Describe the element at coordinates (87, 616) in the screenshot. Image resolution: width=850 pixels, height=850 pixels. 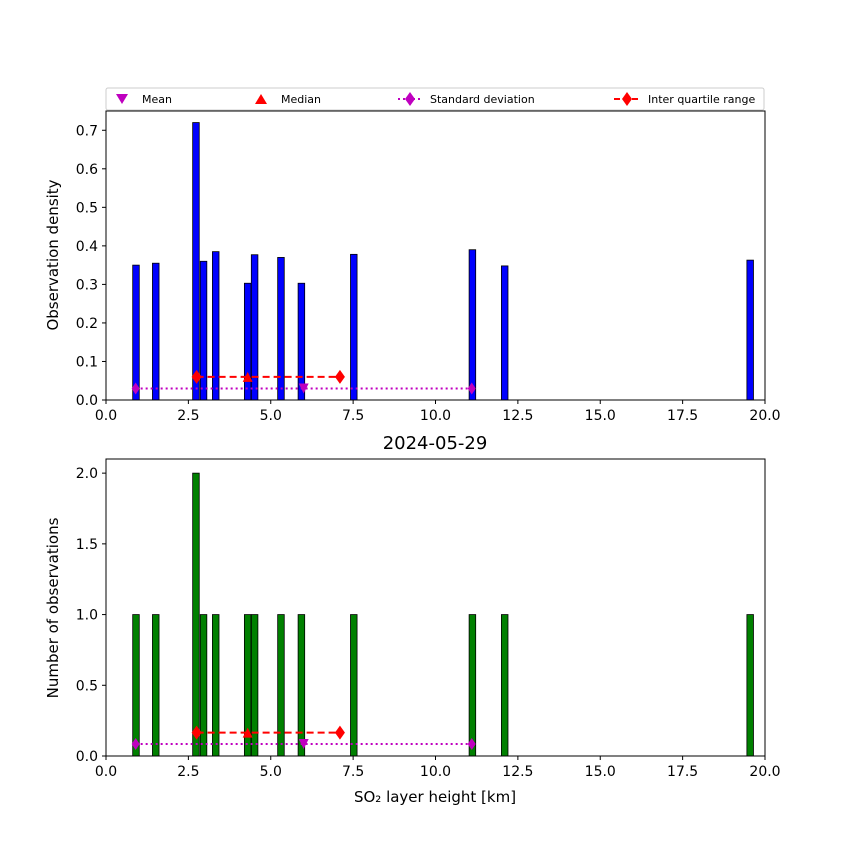
I see `y-tick-label: 1.0` at that location.